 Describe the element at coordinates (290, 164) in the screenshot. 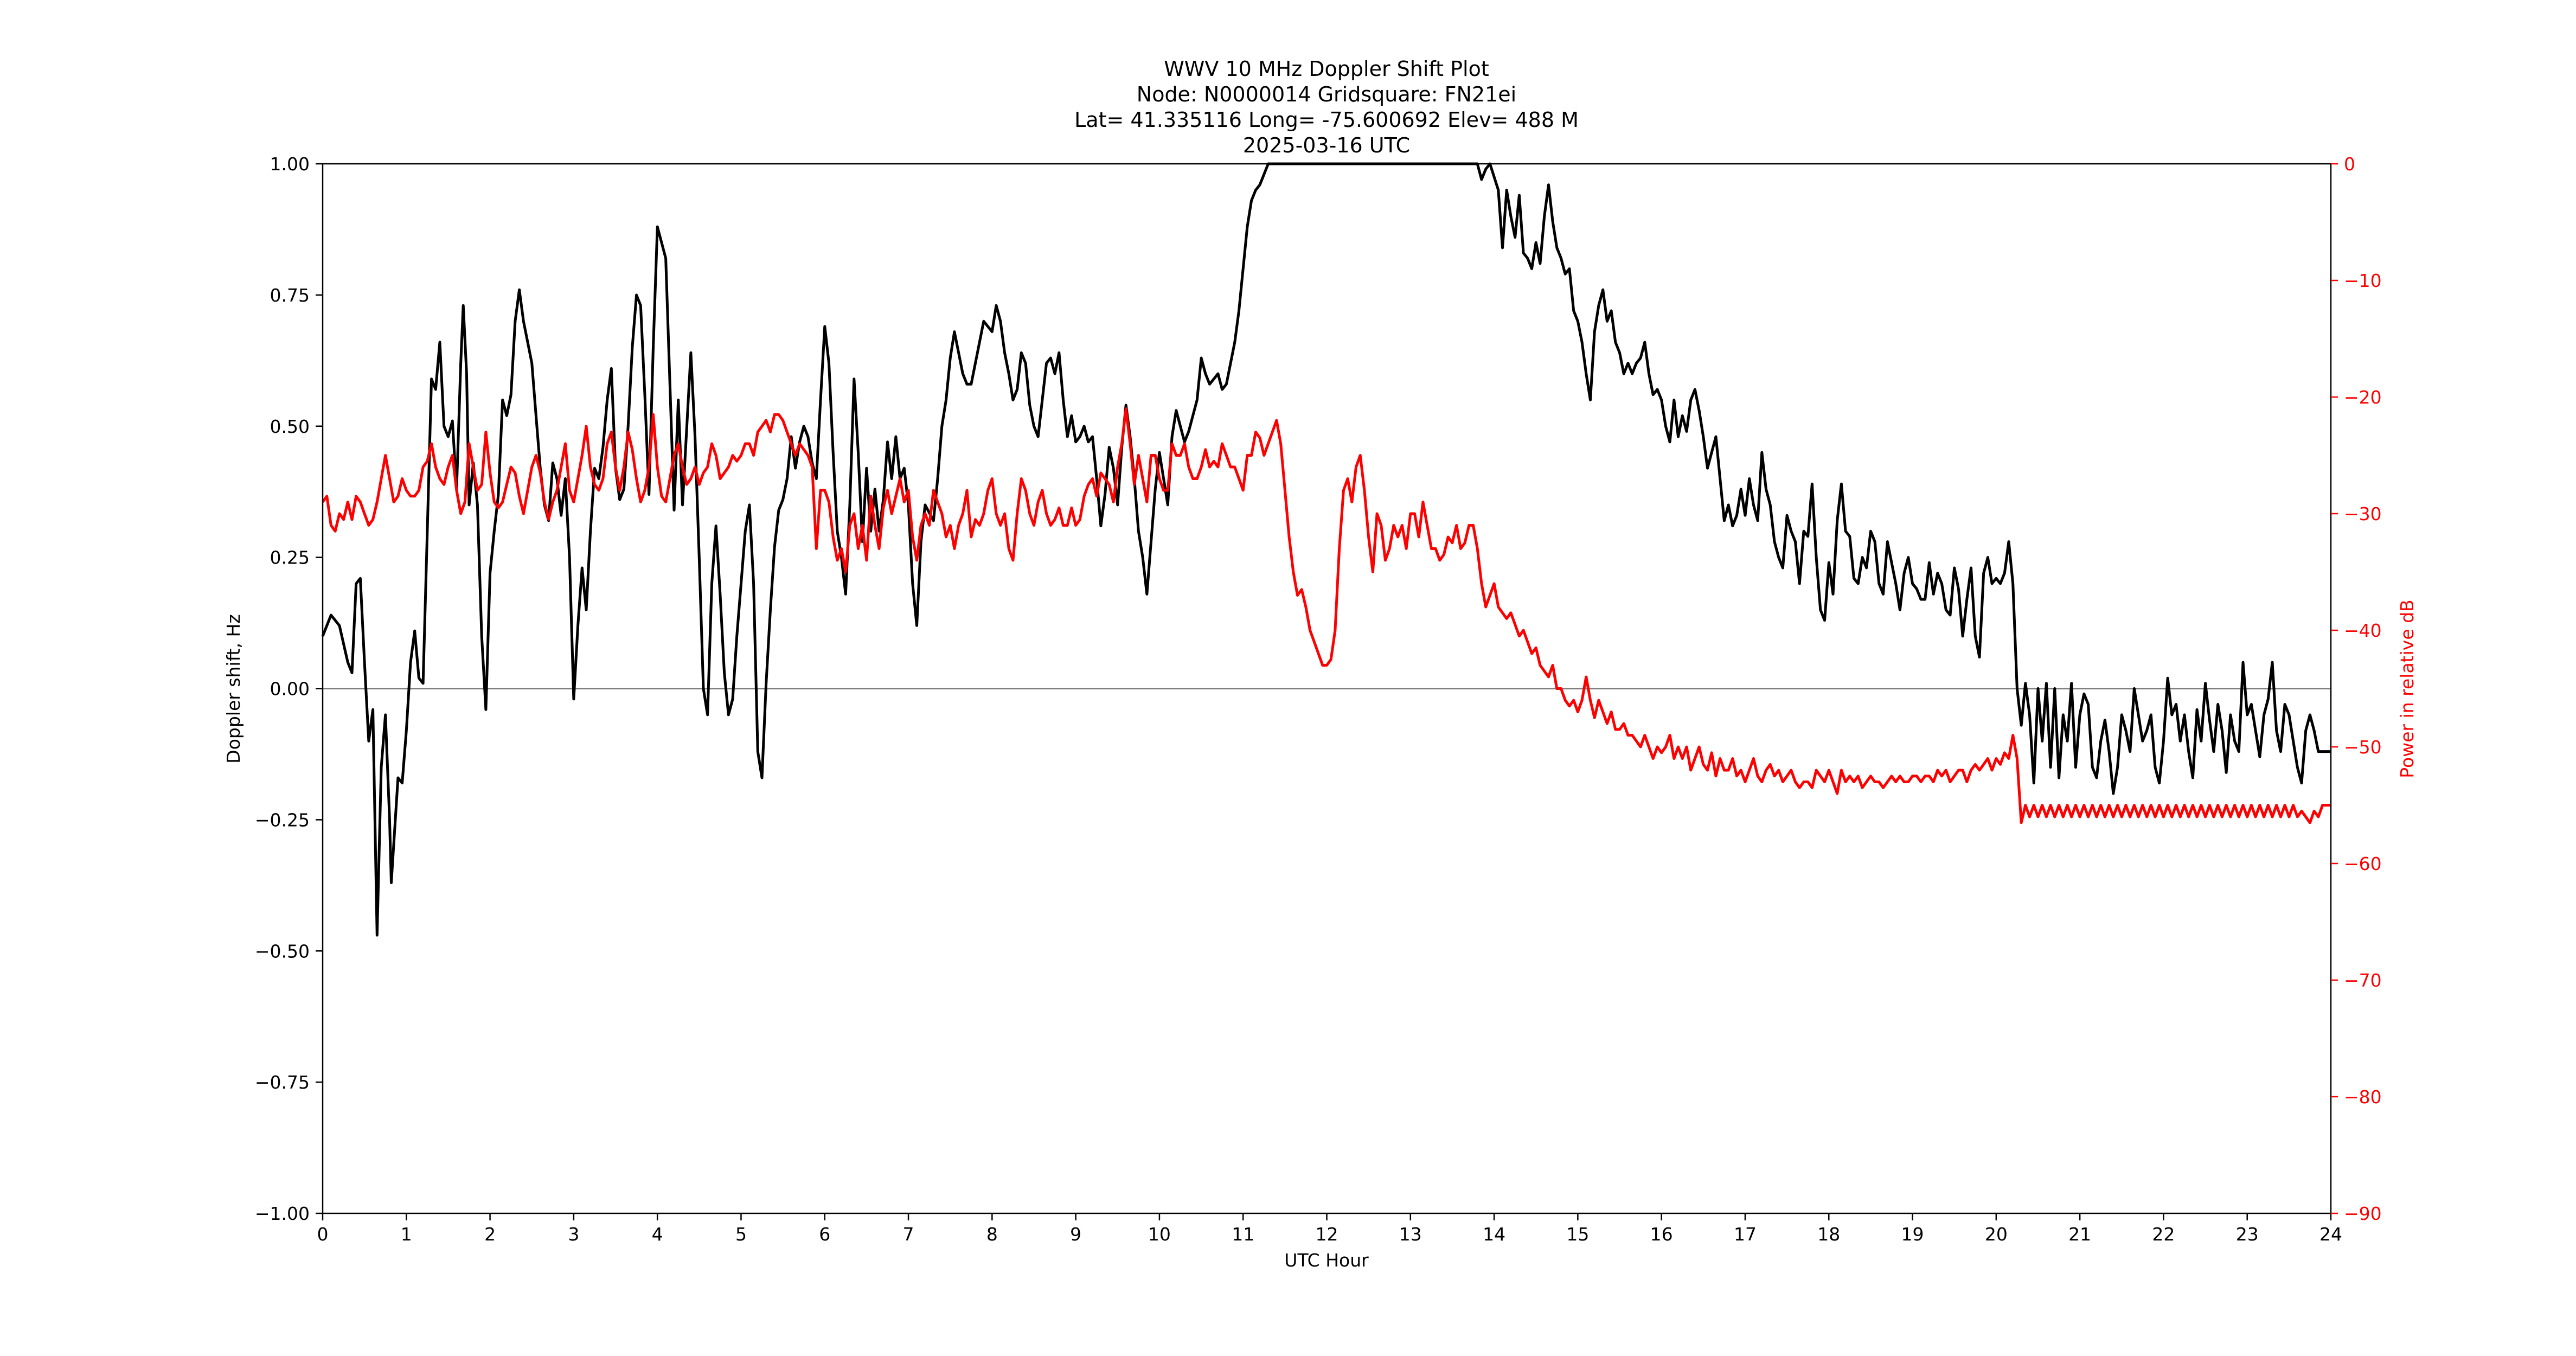

I see `y-tick-label: 1.00` at that location.